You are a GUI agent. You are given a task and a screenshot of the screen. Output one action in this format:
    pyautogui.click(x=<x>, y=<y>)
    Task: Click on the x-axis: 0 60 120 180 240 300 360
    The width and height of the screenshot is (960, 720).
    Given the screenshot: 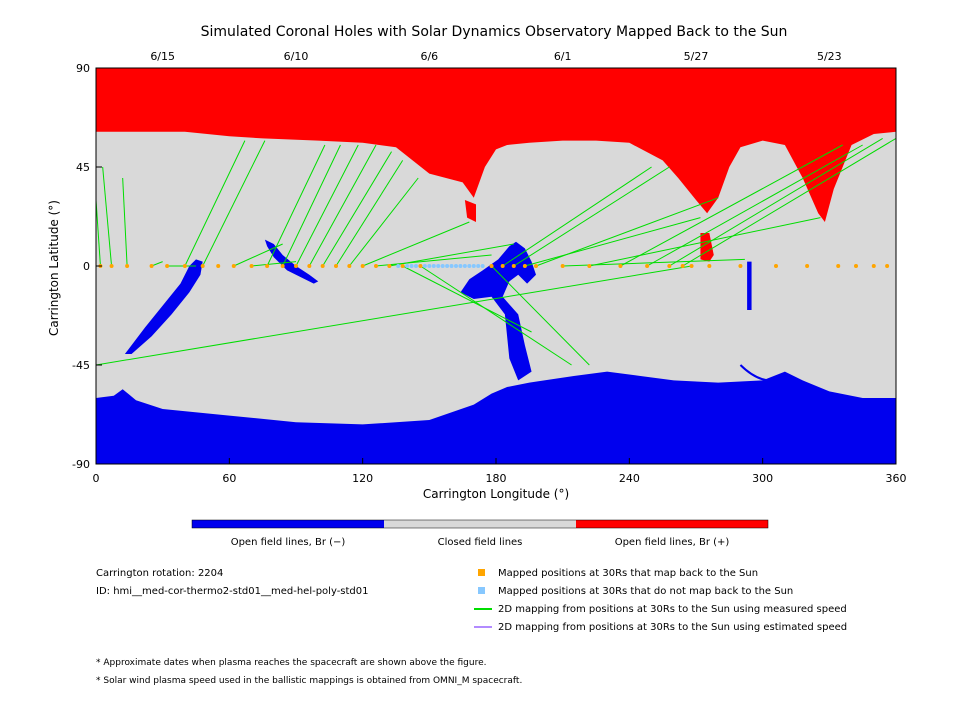 What is the action you would take?
    pyautogui.click(x=500, y=471)
    